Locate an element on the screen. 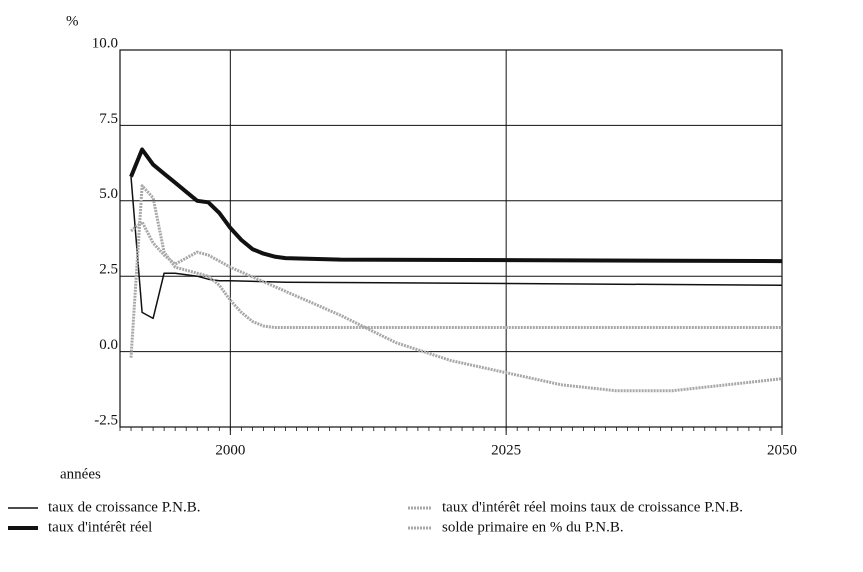 Image resolution: width=863 pixels, height=572 pixels. x-tick-label: 2050 is located at coordinates (782, 450).